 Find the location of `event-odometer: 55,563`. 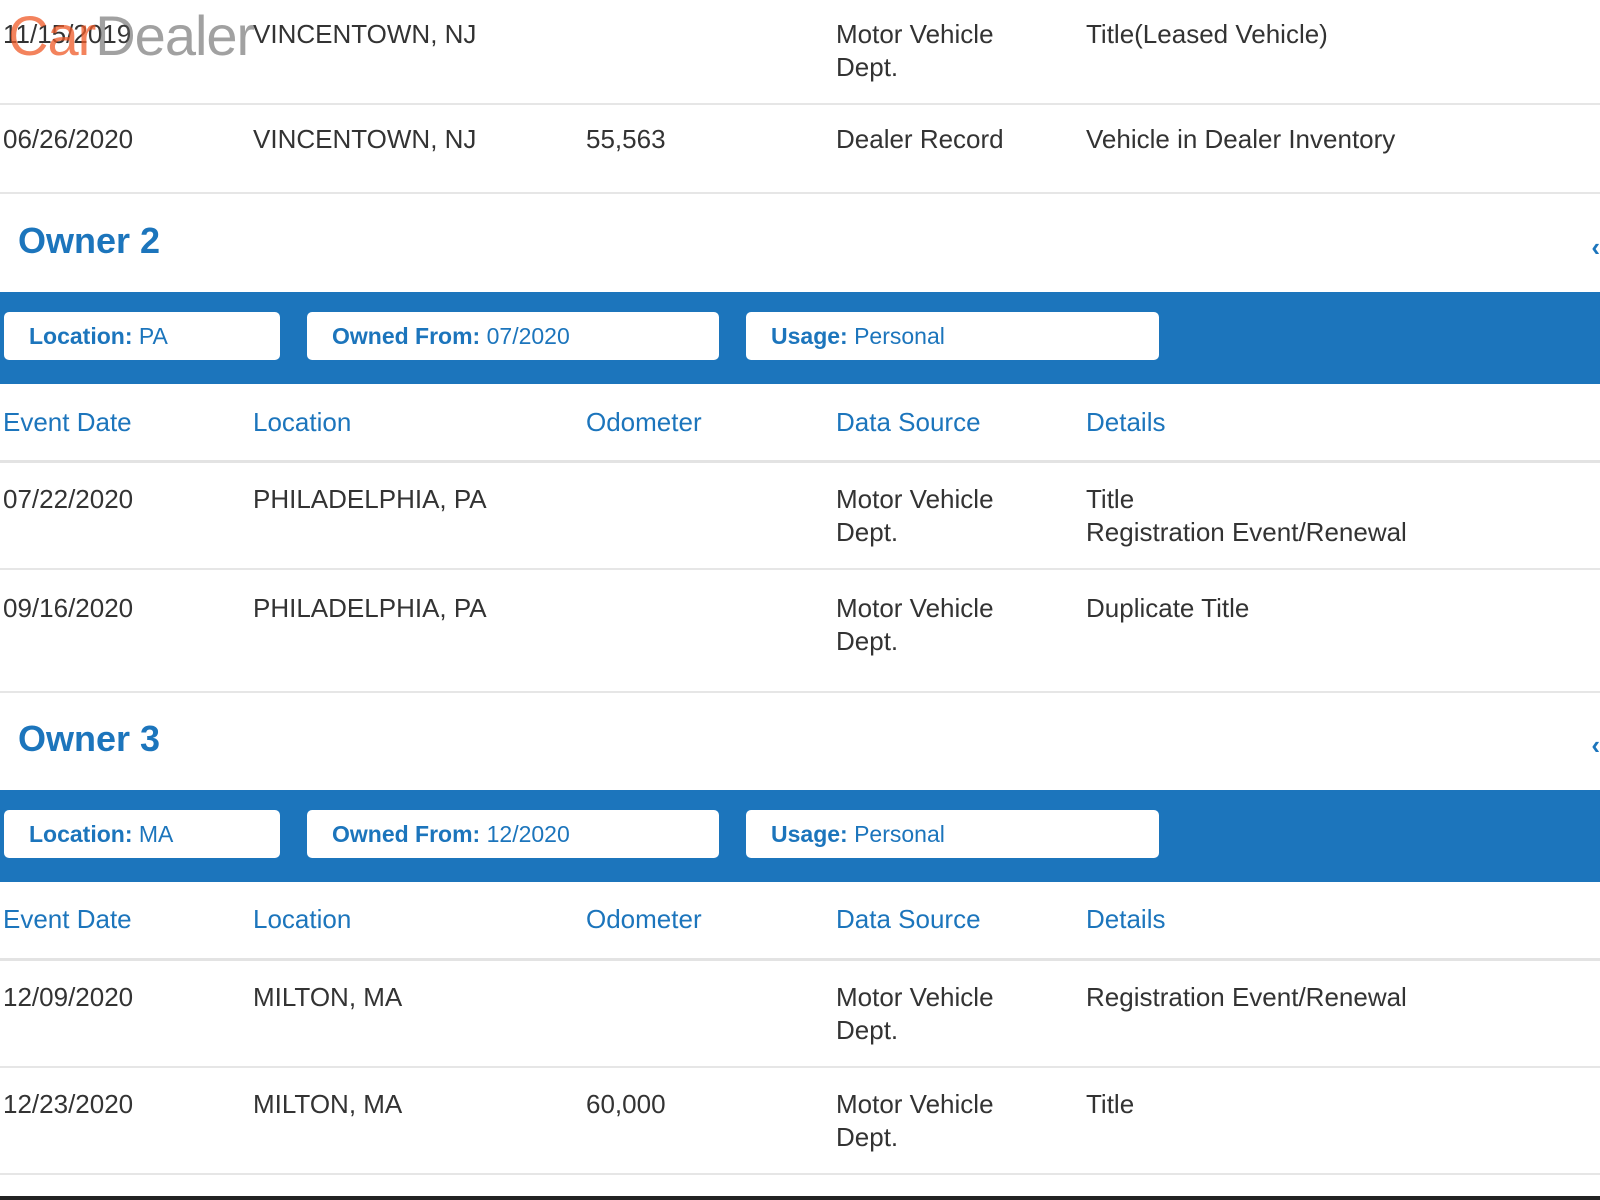

event-odometer: 55,563 is located at coordinates (626, 139).